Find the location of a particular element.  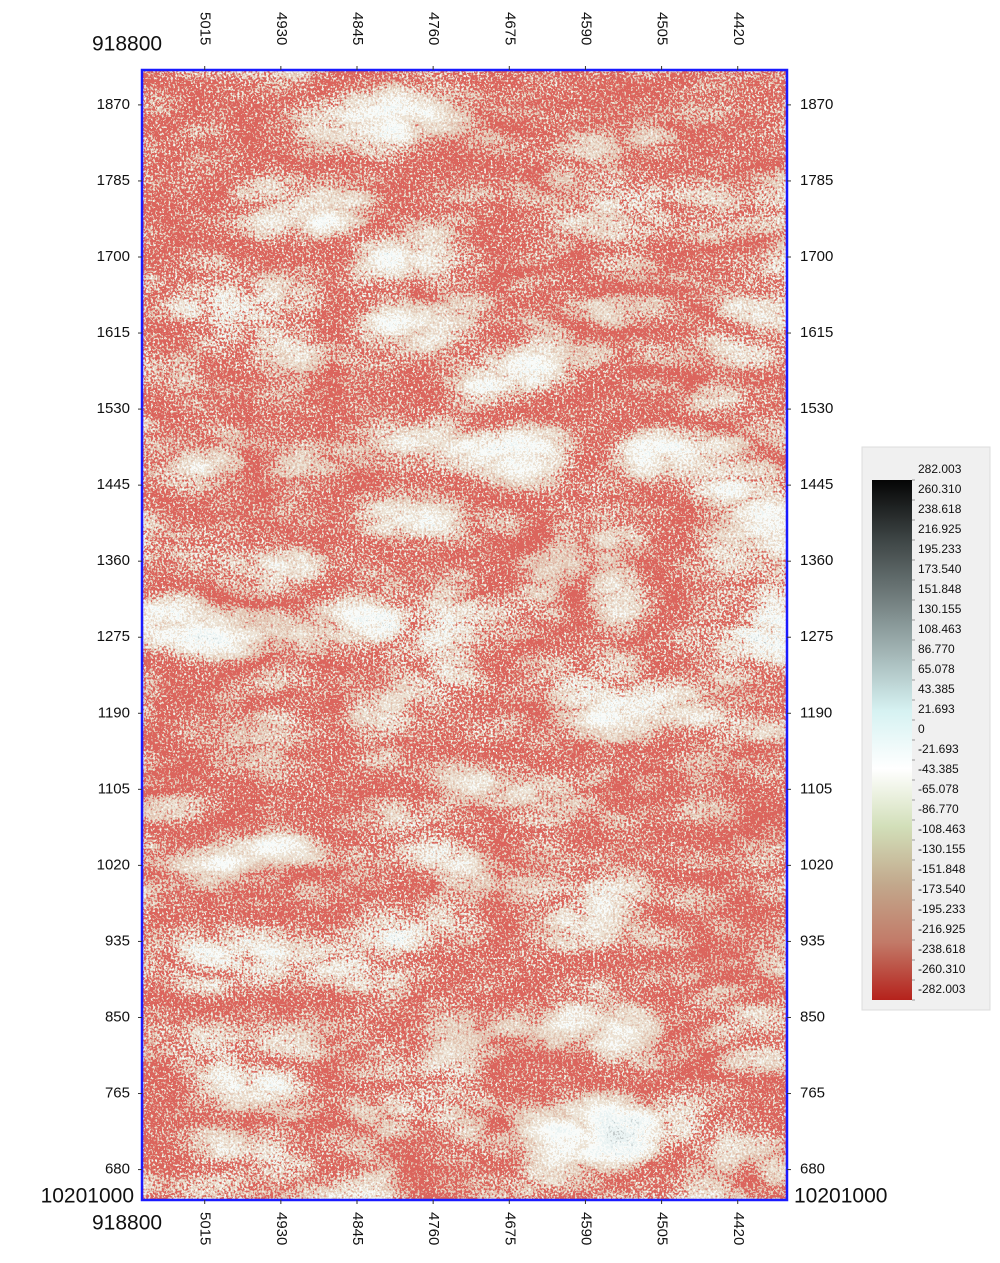

colorbar-label: 216.925 is located at coordinates (940, 529).